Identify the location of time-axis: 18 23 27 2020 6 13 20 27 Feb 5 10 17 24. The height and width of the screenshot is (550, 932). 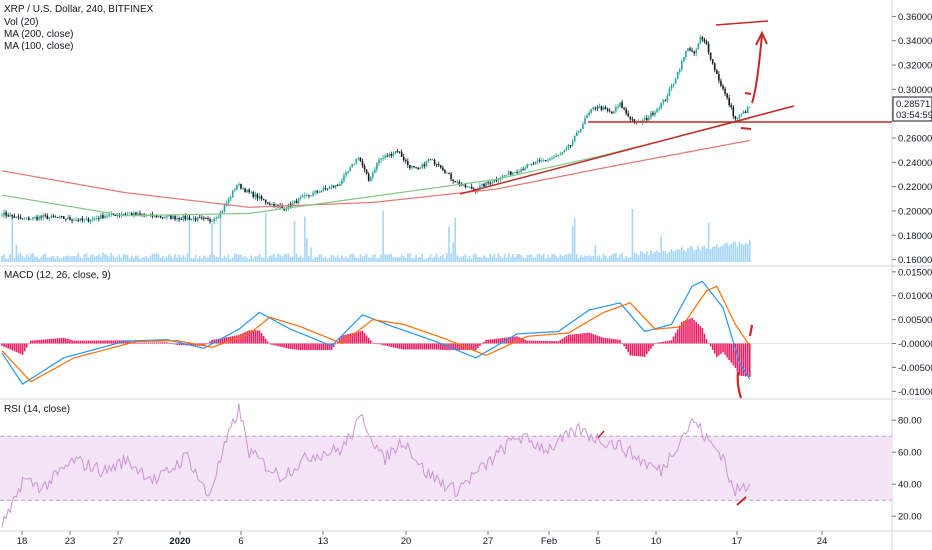
(422, 539).